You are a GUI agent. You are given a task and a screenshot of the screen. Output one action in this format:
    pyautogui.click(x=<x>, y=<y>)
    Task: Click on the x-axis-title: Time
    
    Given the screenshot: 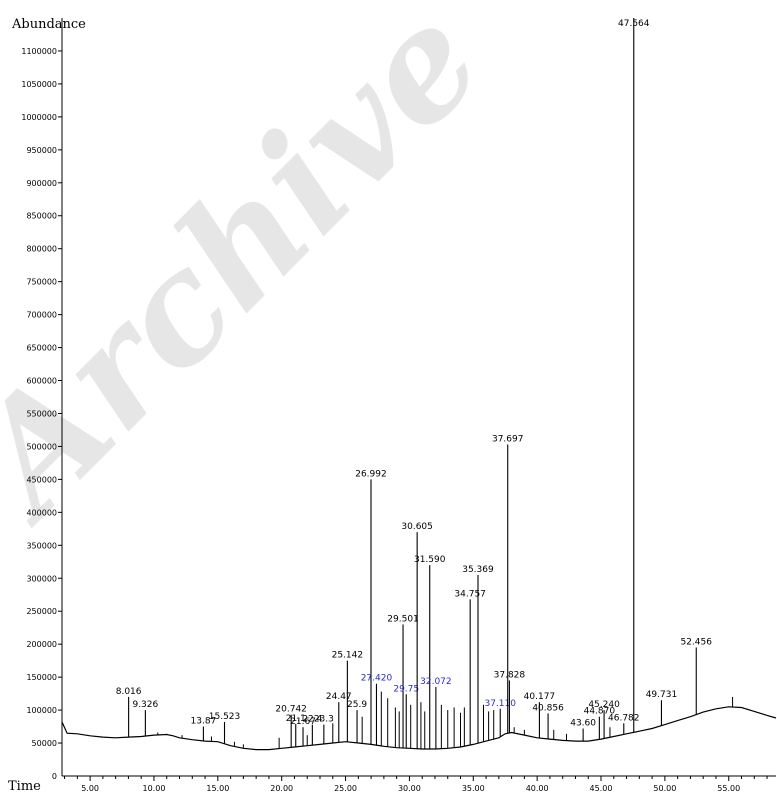 What is the action you would take?
    pyautogui.click(x=24, y=786)
    